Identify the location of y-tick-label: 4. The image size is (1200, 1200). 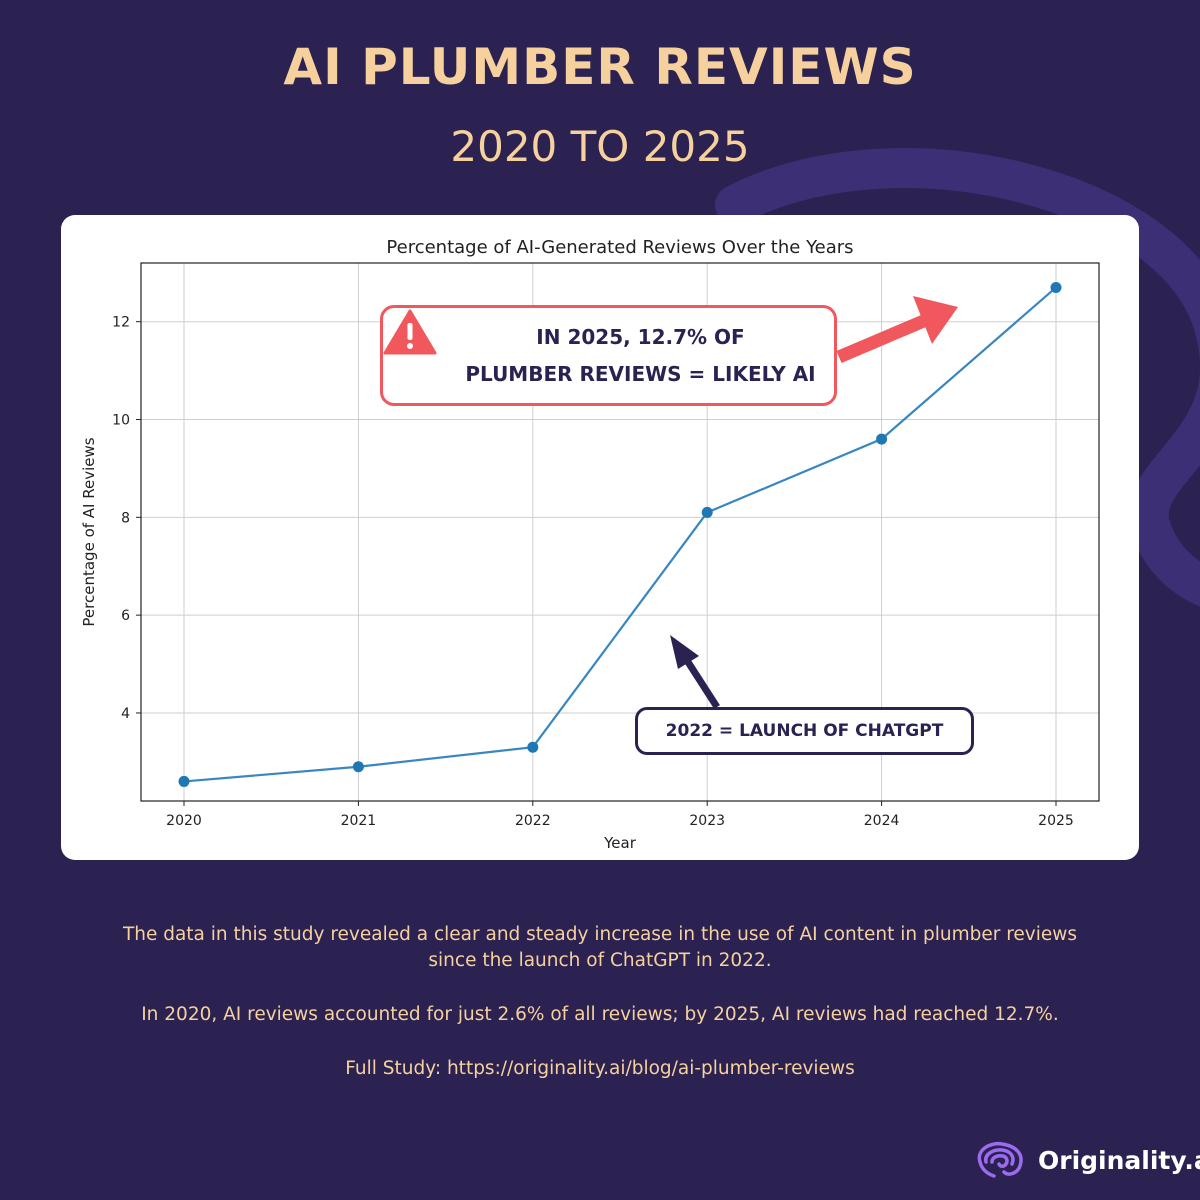
(125, 714).